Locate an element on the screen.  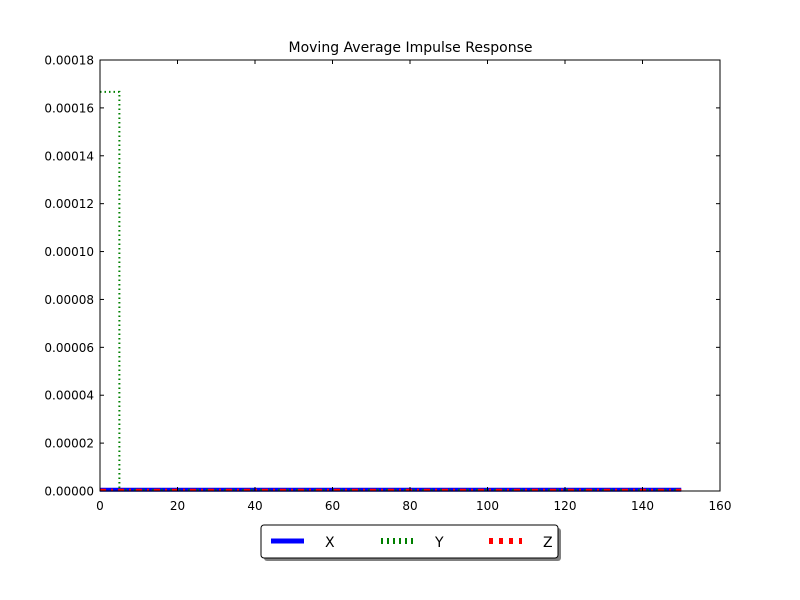
y-tick-label: 0.00018 is located at coordinates (69, 61).